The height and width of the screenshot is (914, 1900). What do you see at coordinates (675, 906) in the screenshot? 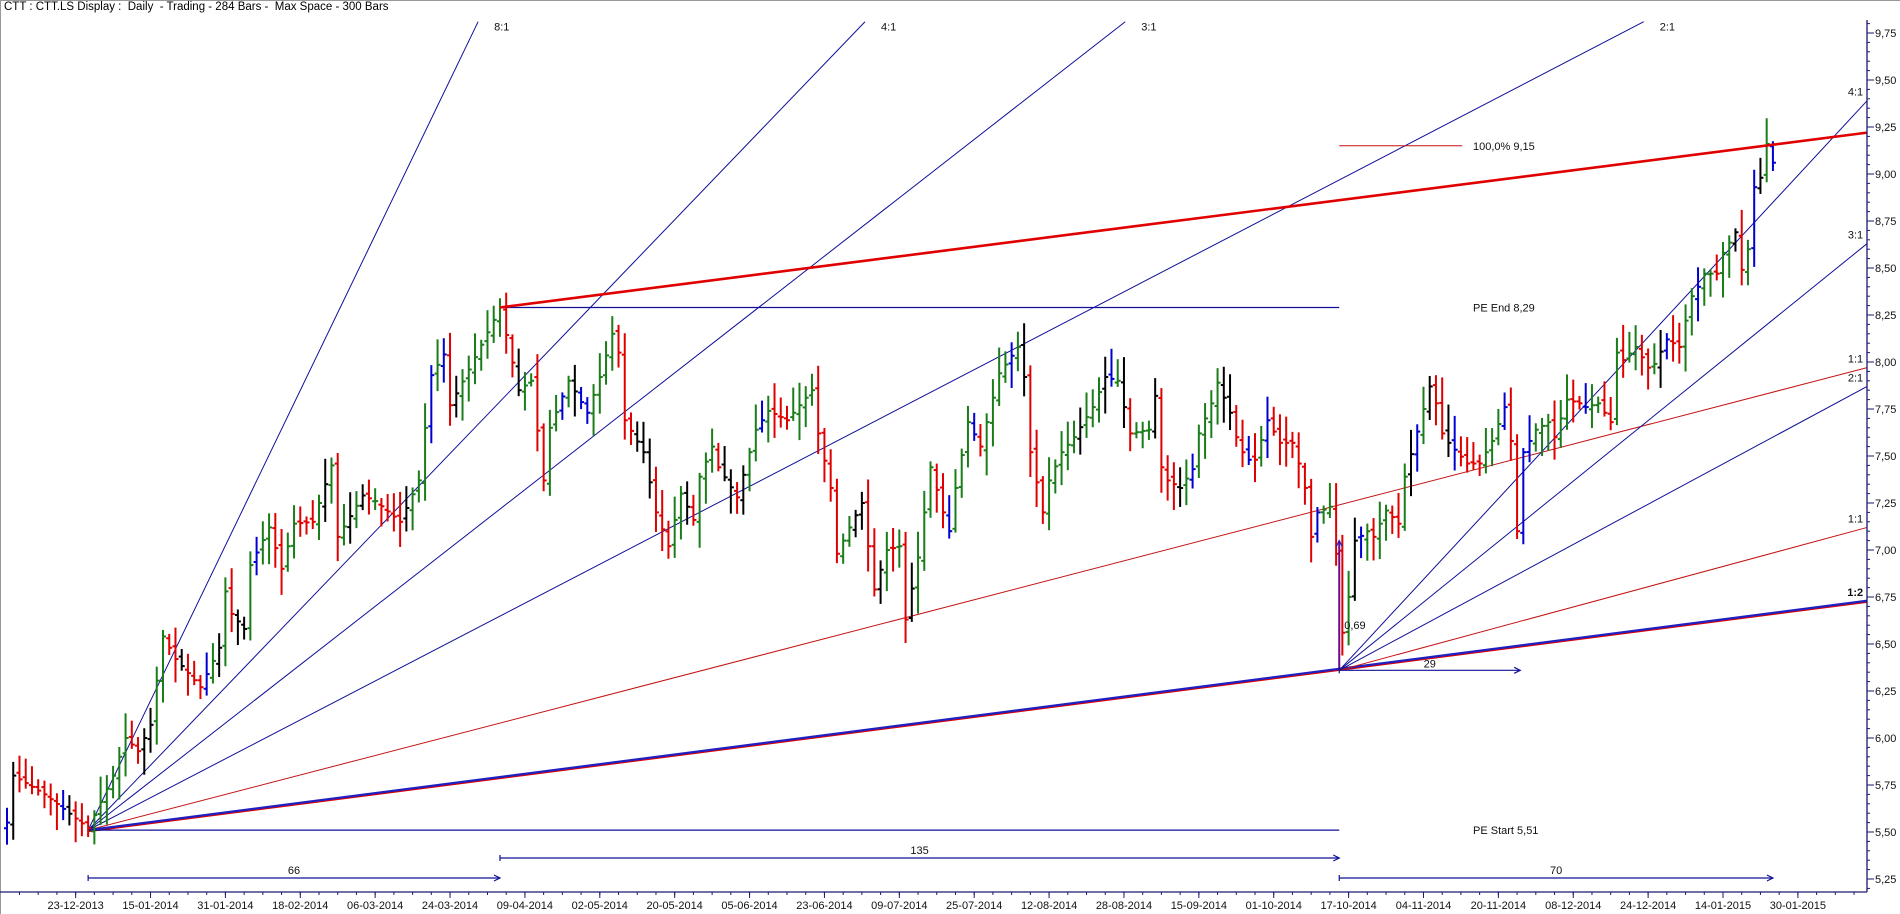
I see `x-tick-label: 20-05-2014` at bounding box center [675, 906].